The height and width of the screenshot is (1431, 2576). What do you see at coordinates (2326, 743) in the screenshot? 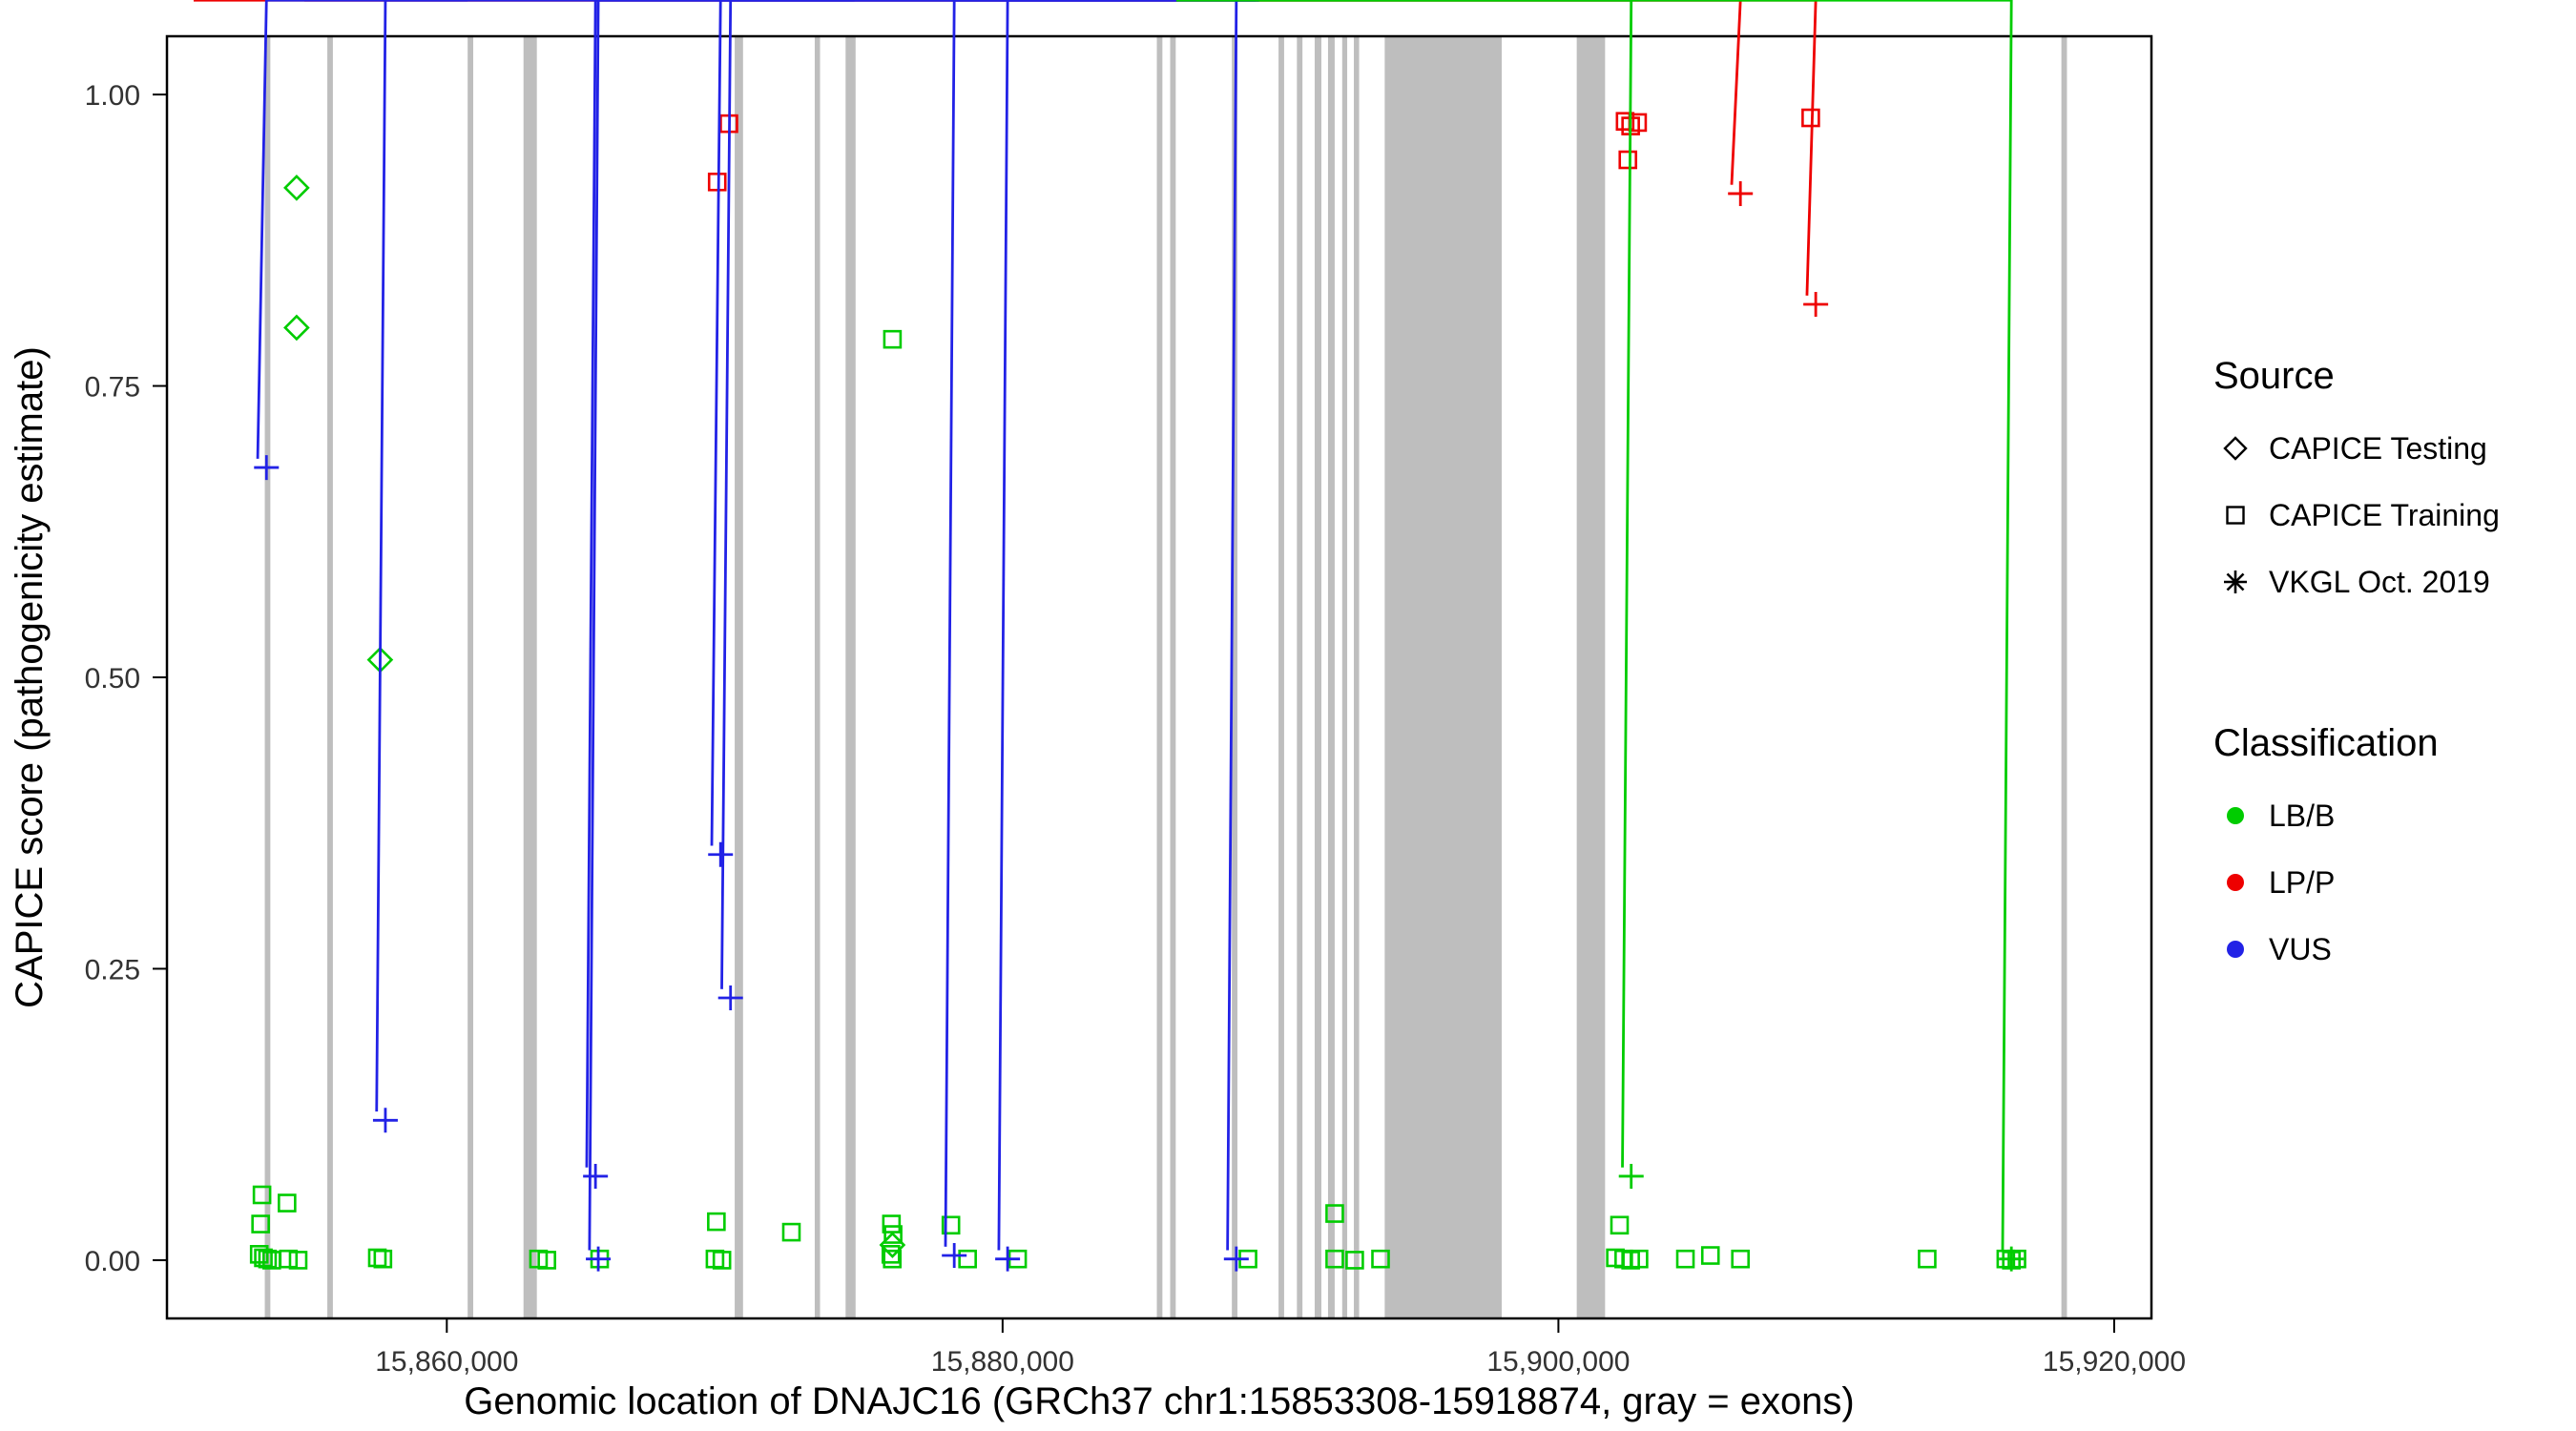
I see `legend-classification-title: Classification` at bounding box center [2326, 743].